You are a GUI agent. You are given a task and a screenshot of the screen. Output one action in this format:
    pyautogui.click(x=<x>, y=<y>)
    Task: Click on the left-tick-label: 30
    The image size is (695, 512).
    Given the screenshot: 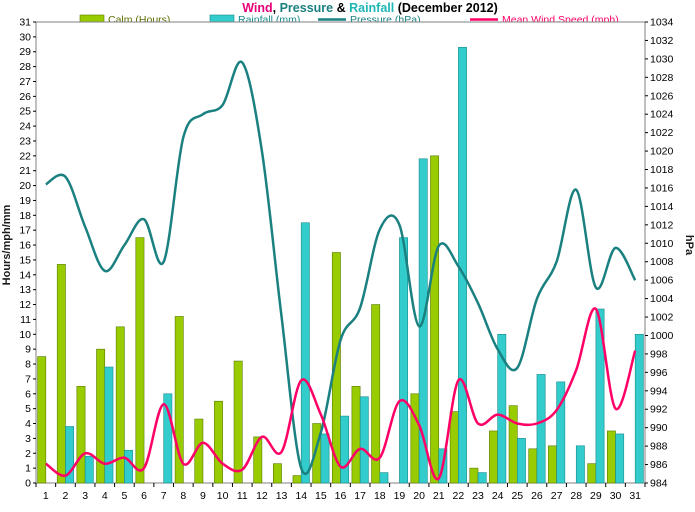 What is the action you would take?
    pyautogui.click(x=25, y=37)
    